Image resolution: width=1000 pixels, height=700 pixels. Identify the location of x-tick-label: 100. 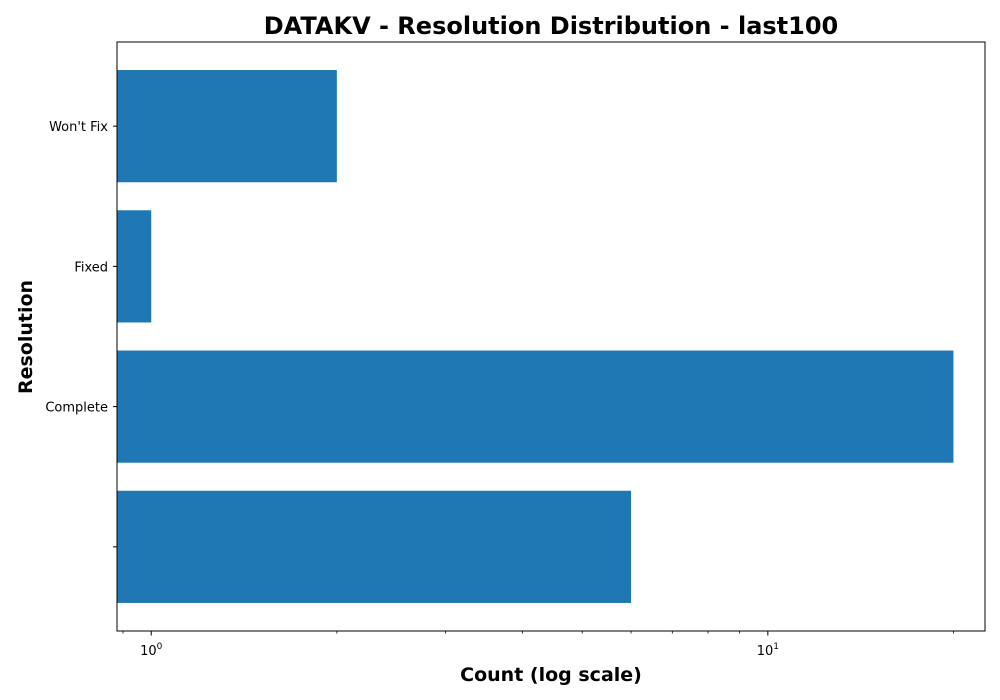
(151, 650).